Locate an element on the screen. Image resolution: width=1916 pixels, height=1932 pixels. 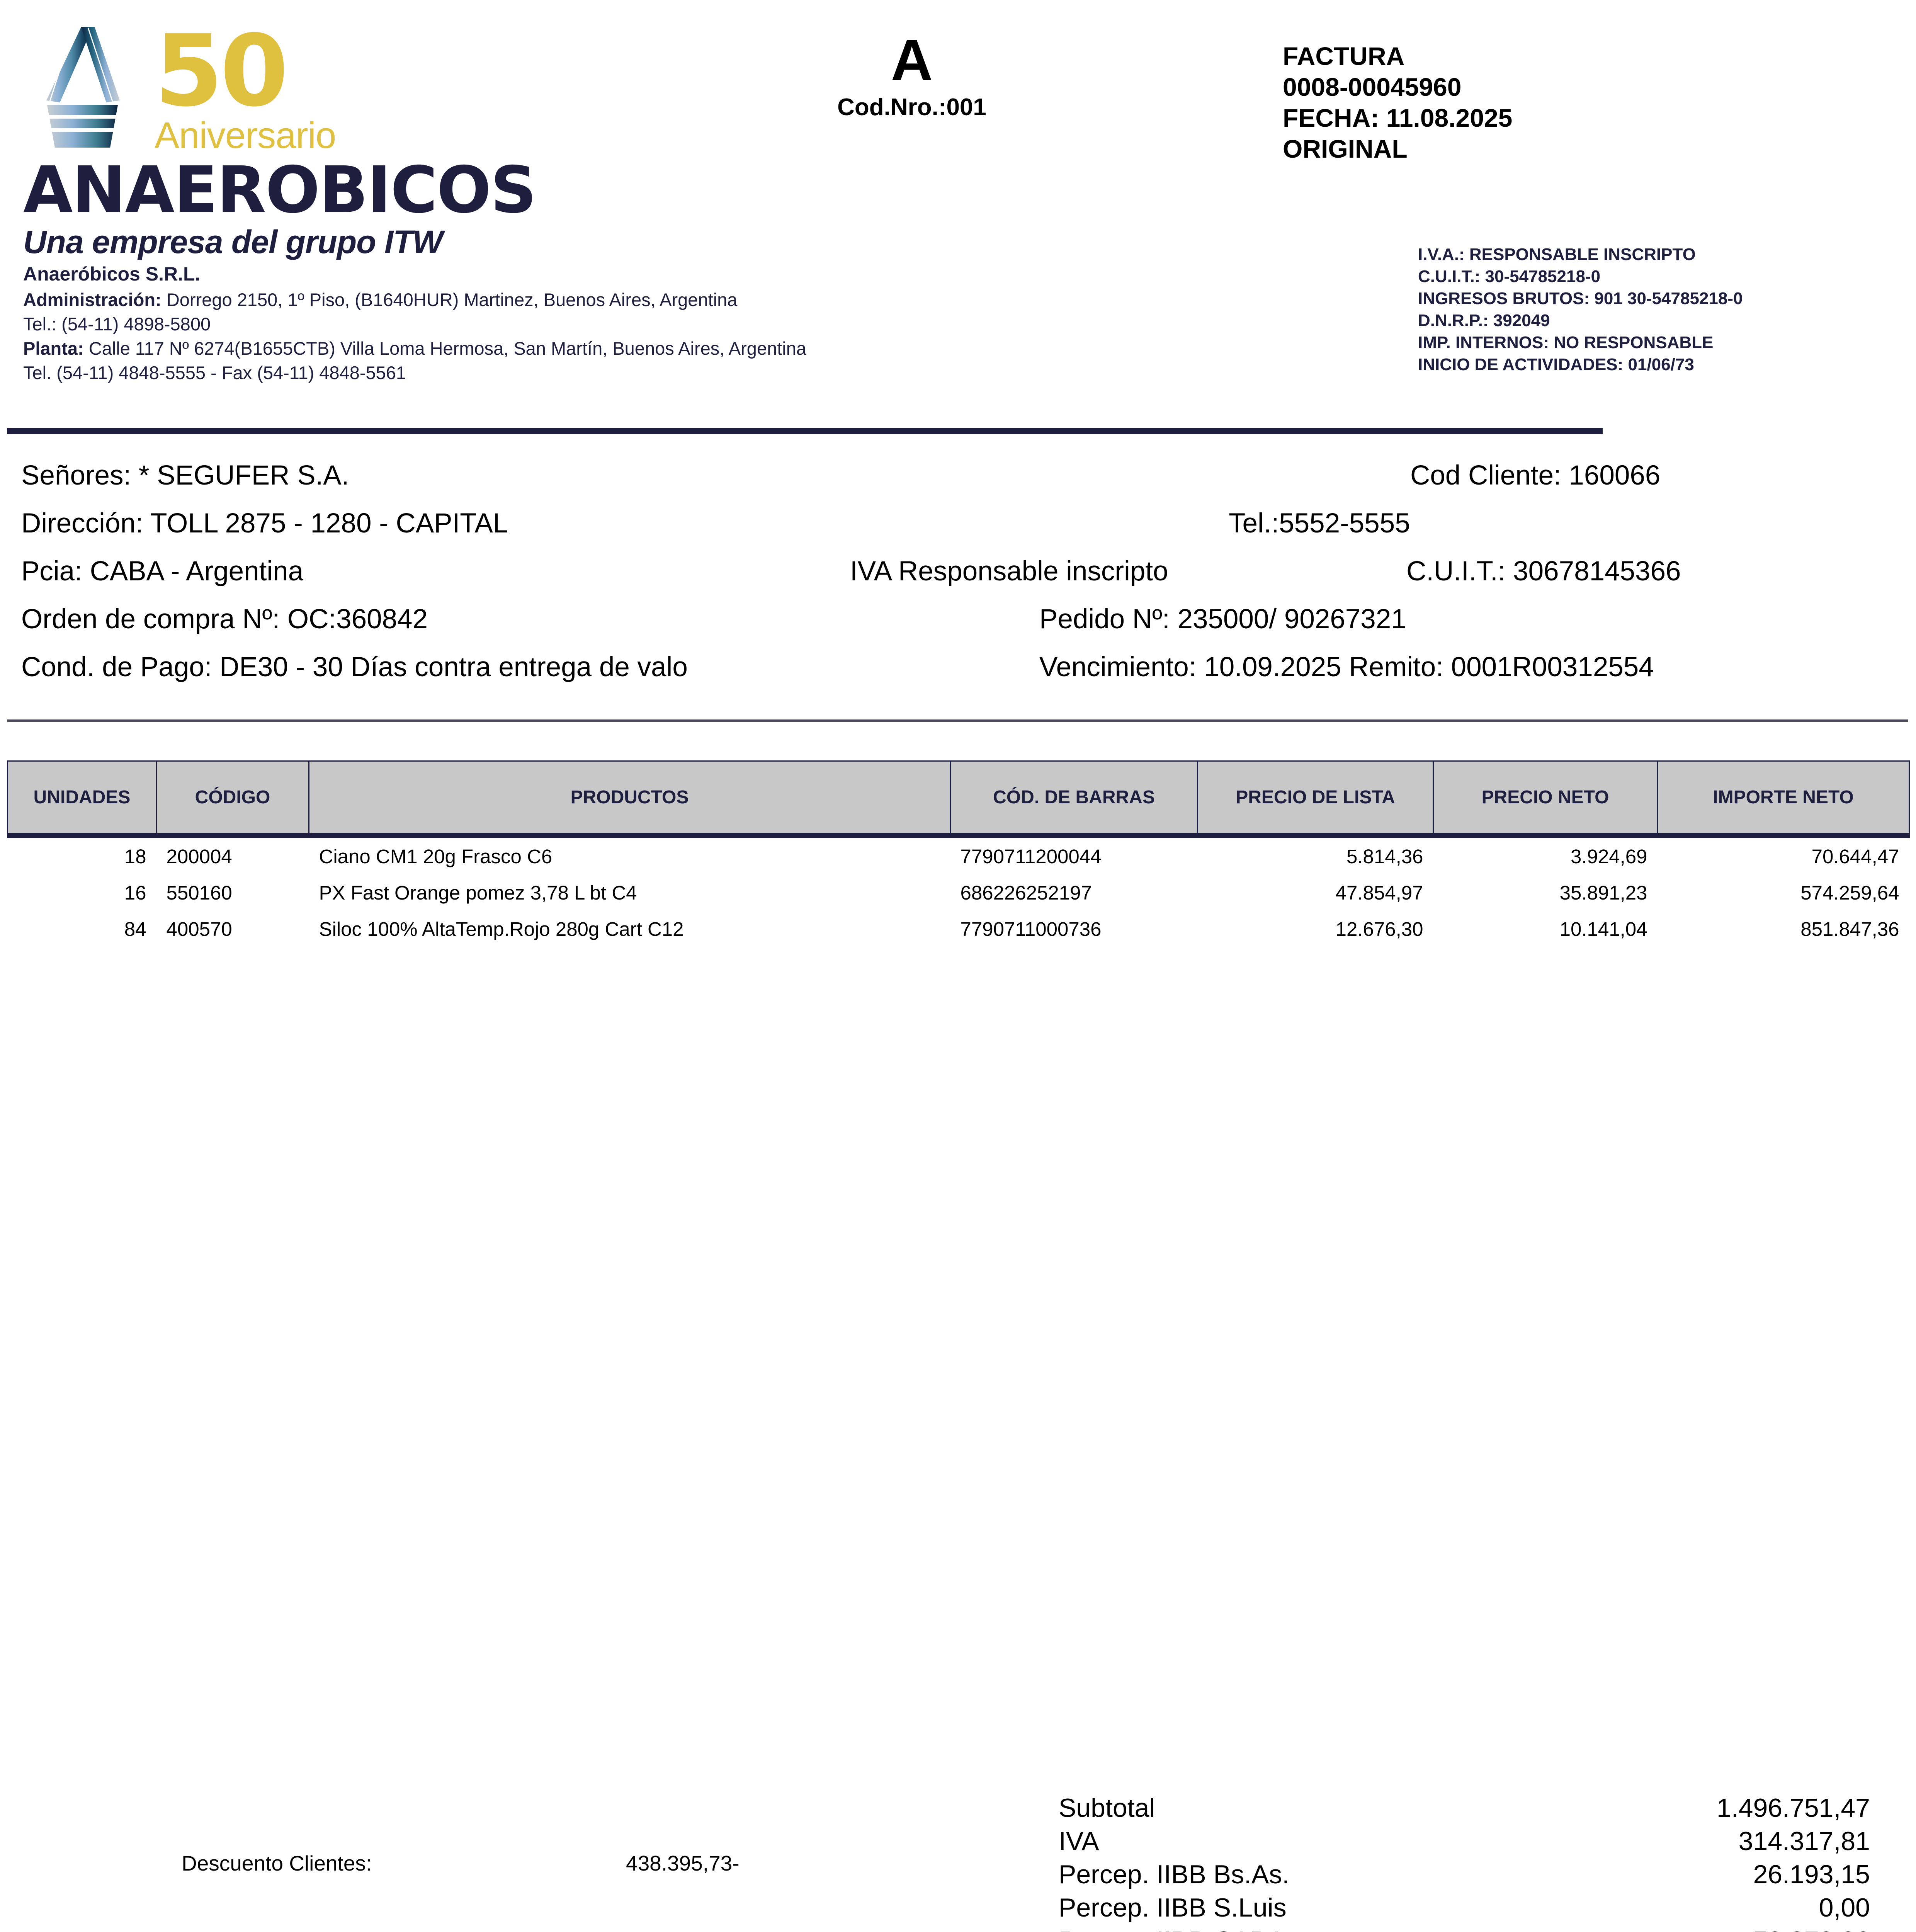
purchase-order: Orden de compra Nº: OC:360842 is located at coordinates (224, 619).